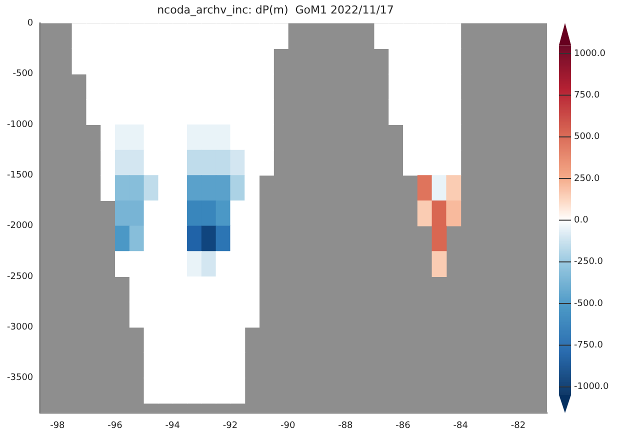  I want to click on color-bar-label: 250.0, so click(587, 179).